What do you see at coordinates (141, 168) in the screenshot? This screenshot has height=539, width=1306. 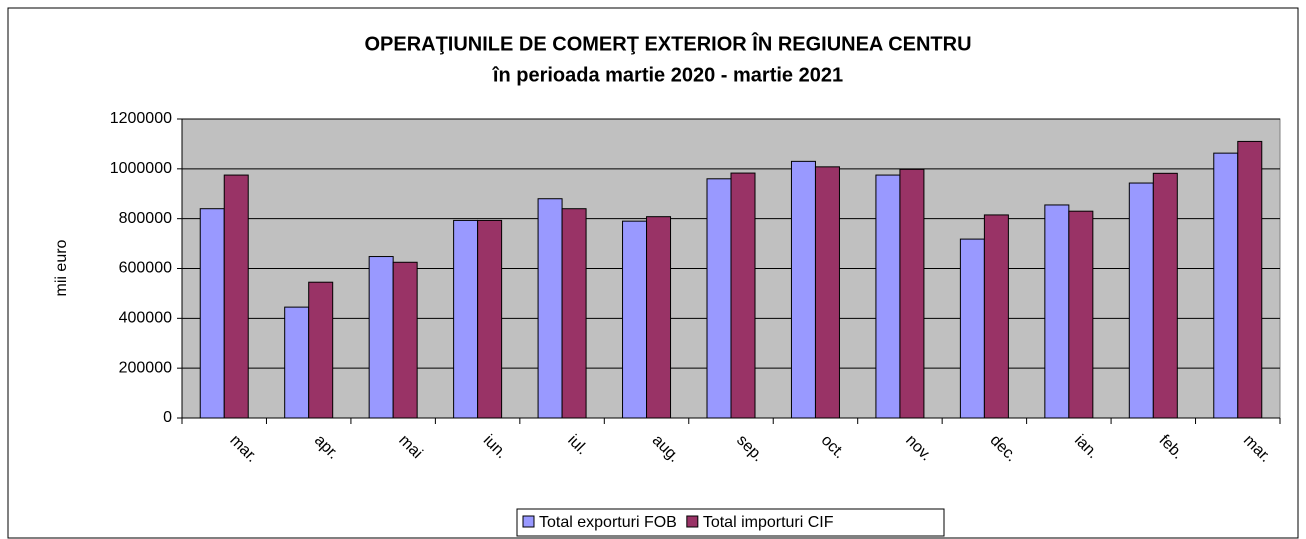 I see `y-tick-label: 1000000` at bounding box center [141, 168].